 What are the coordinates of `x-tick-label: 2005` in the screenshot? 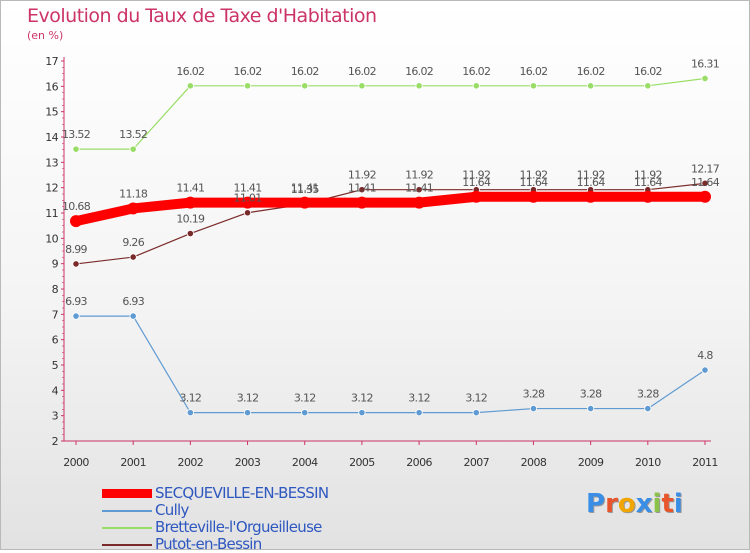 It's located at (362, 462).